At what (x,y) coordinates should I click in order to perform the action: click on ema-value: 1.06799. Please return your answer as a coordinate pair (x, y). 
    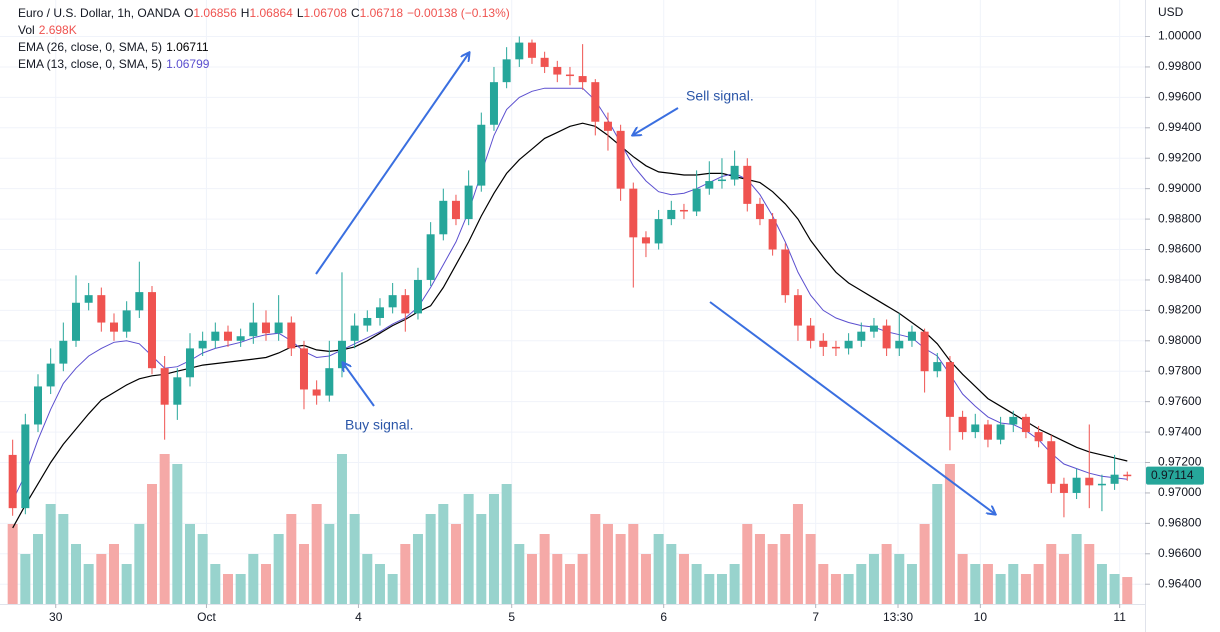
    Looking at the image, I should click on (188, 64).